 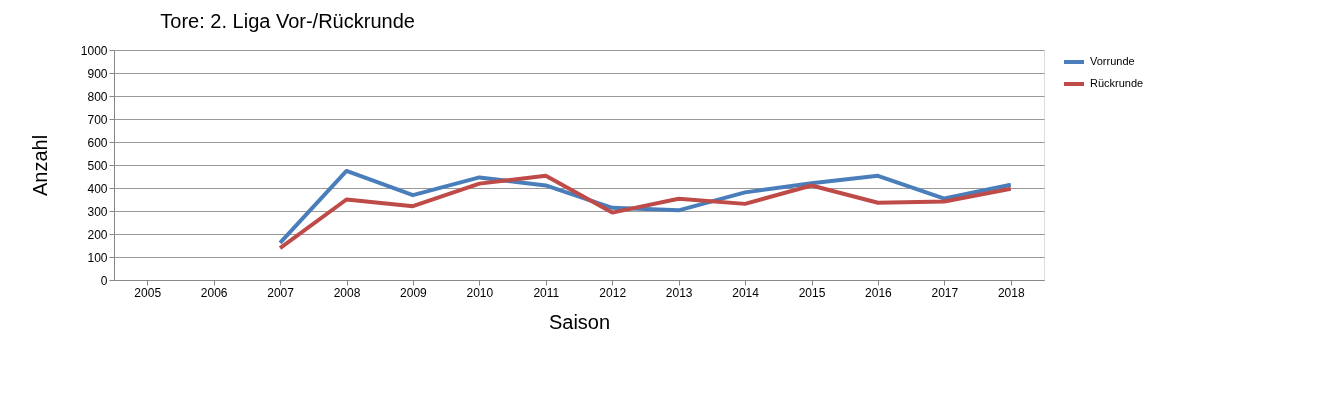 I want to click on x-tick-label: 2005, so click(x=148, y=292).